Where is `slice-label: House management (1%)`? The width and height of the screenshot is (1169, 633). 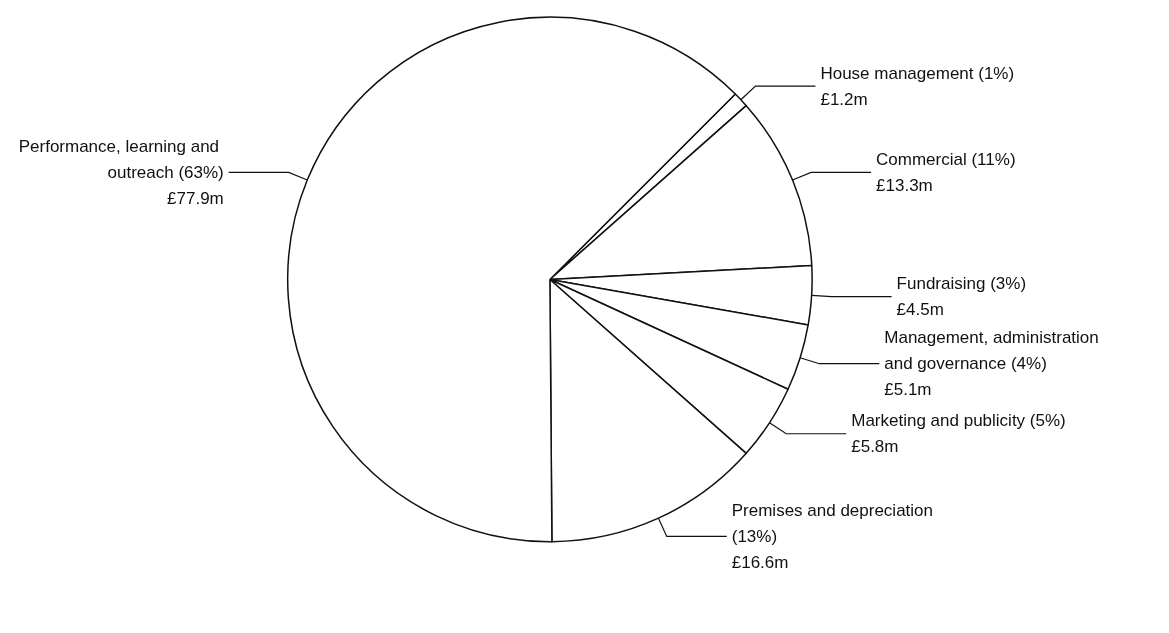 slice-label: House management (1%) is located at coordinates (917, 73).